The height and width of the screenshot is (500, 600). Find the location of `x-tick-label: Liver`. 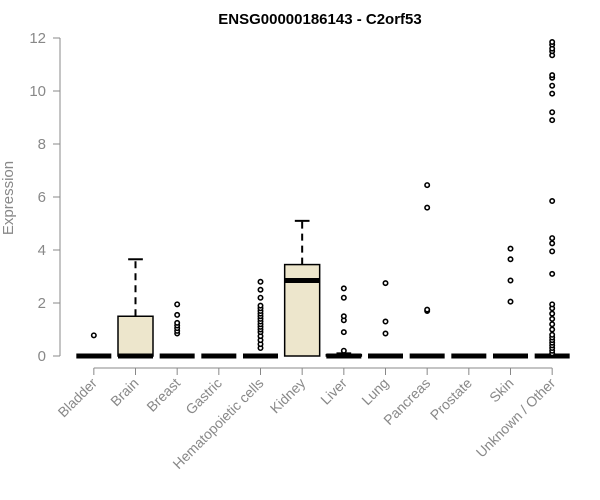

x-tick-label: Liver is located at coordinates (333, 391).